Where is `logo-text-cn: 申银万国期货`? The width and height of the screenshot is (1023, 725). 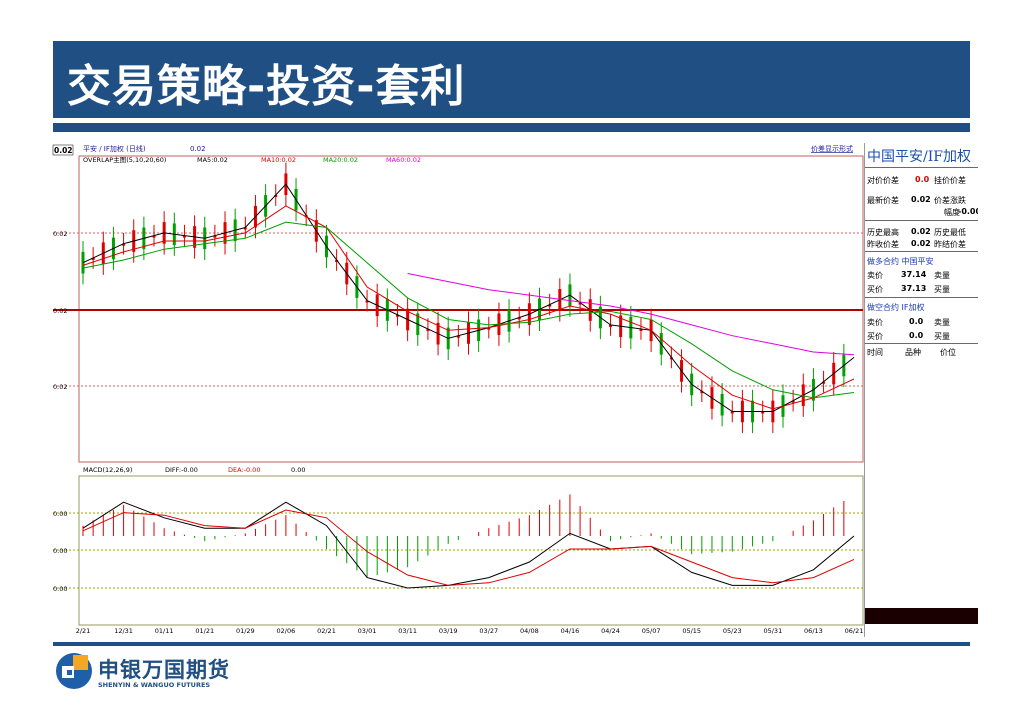
logo-text-cn: 申银万国期货 is located at coordinates (164, 670).